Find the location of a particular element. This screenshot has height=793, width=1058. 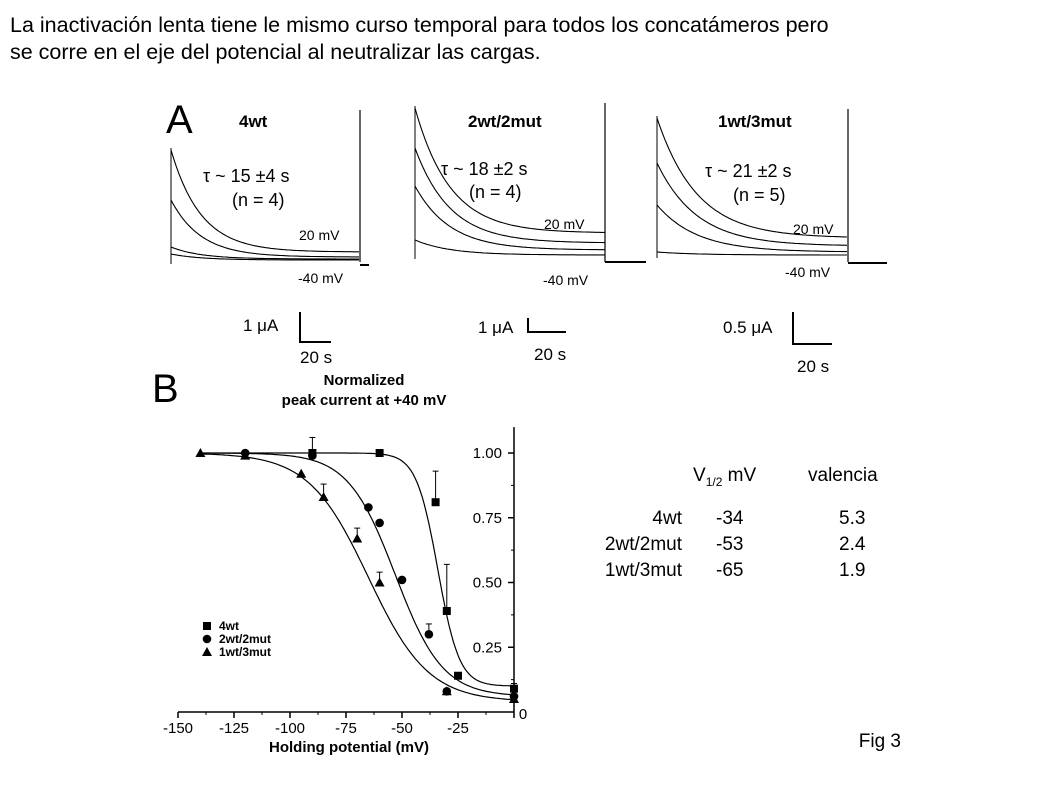

table-row-v-half: -34 is located at coordinates (730, 518).